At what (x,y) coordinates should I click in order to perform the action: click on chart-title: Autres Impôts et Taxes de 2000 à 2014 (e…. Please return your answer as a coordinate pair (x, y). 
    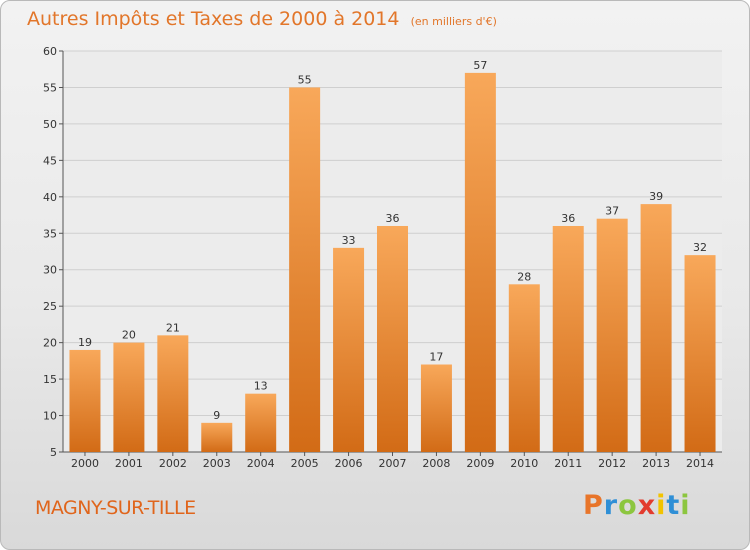
    Looking at the image, I should click on (262, 19).